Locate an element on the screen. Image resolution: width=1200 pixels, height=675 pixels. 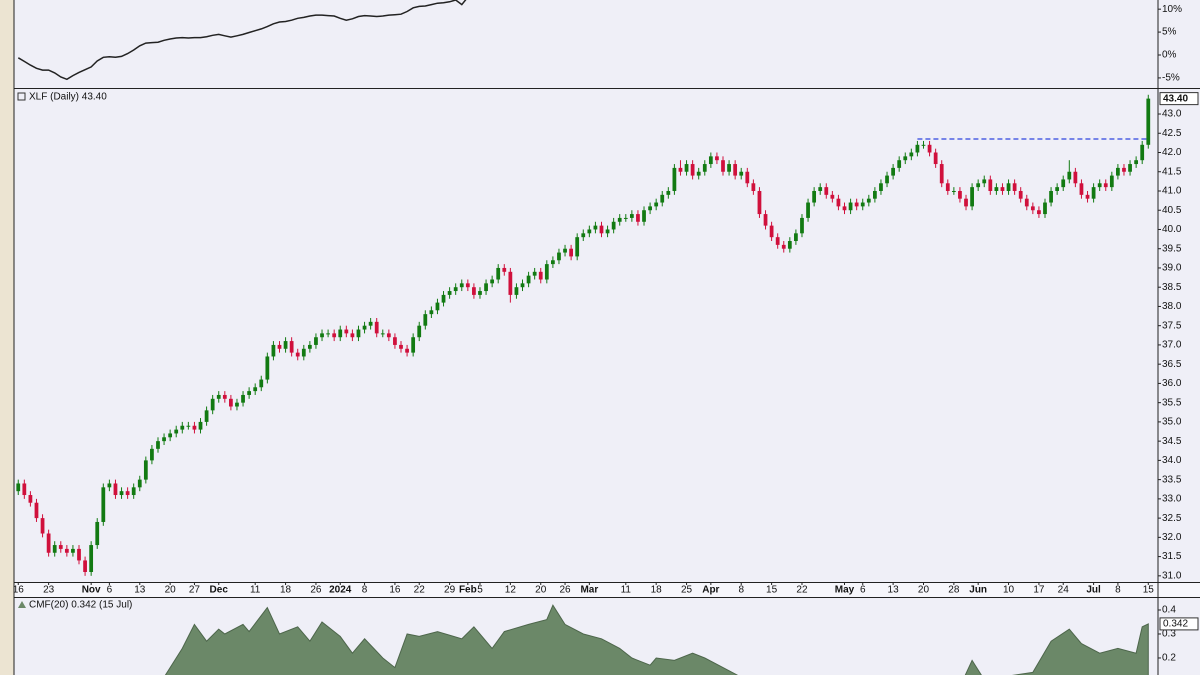
x-tick-label: 5 is located at coordinates (480, 590).